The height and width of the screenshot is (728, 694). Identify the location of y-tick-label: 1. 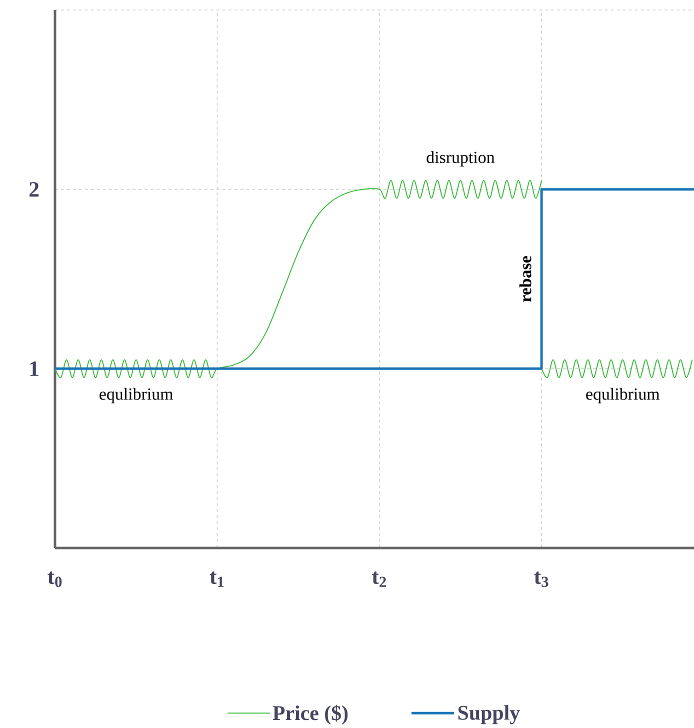
(34, 368).